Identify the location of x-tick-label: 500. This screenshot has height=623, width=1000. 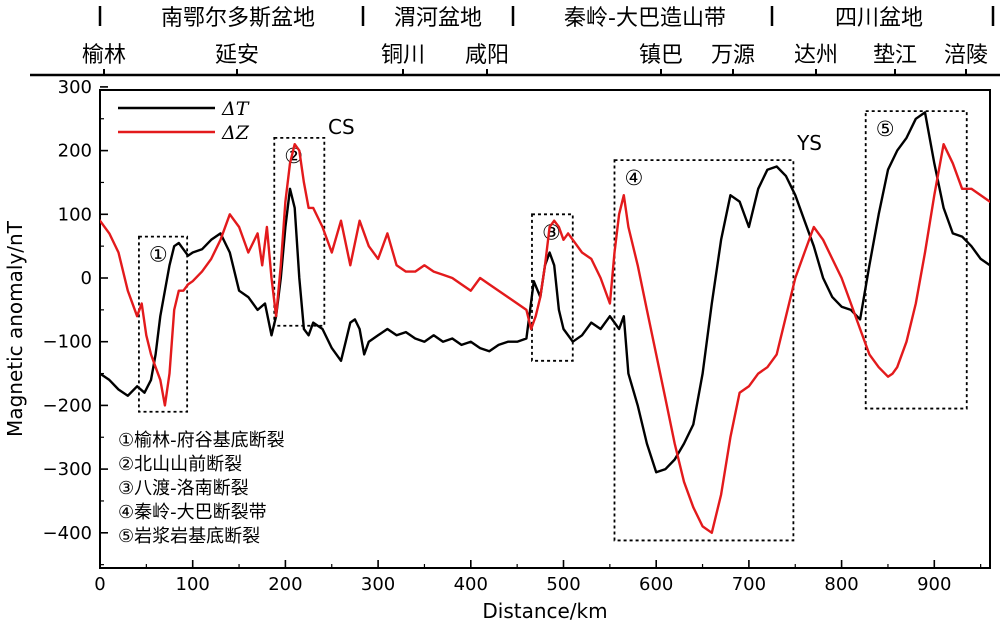
(563, 584).